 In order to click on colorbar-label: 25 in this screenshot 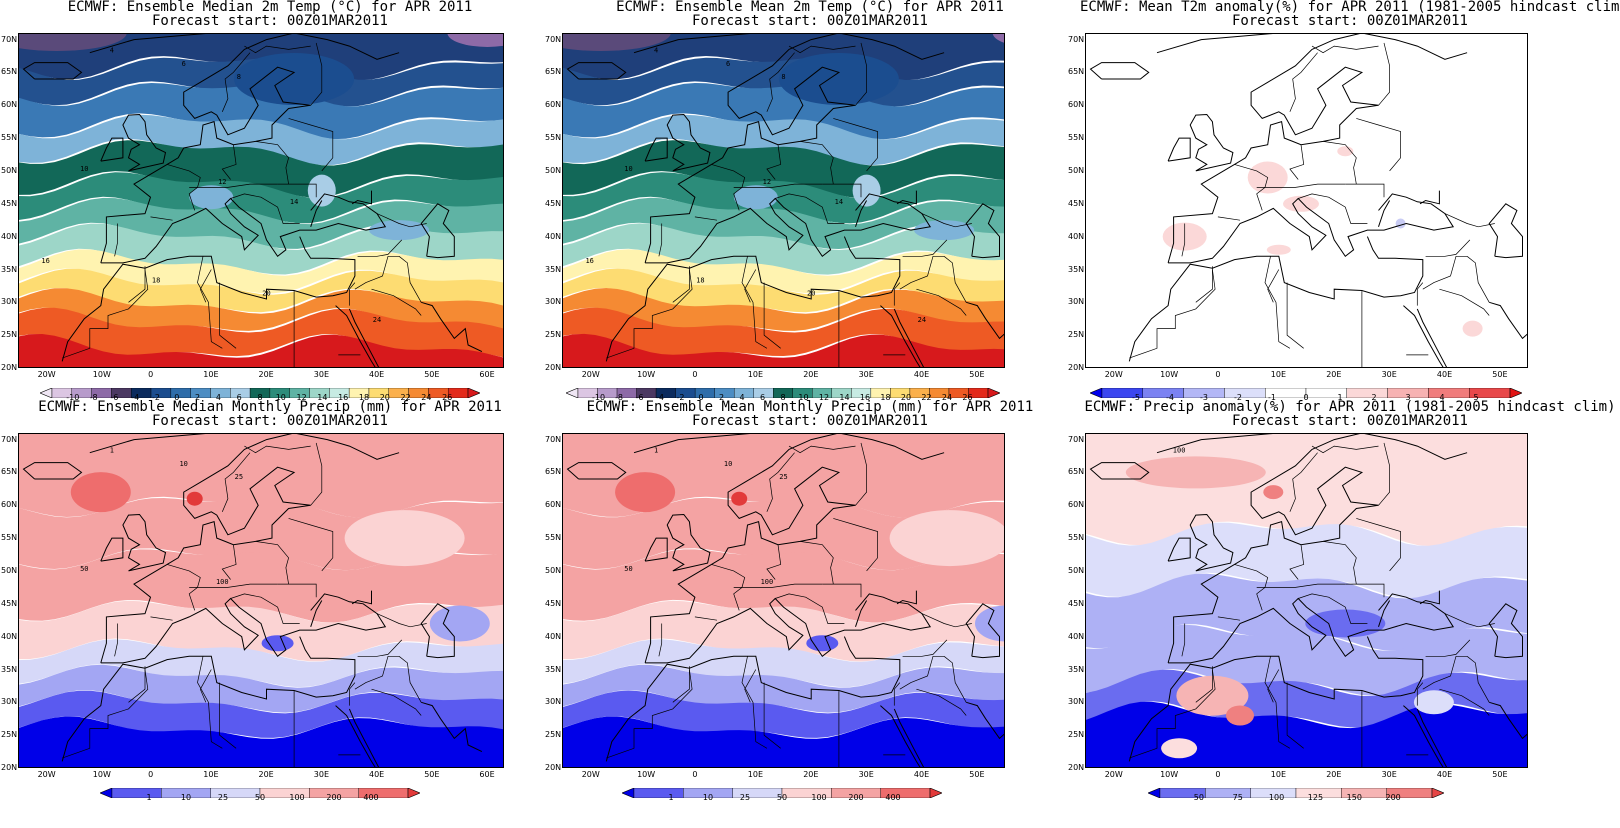, I will do `click(223, 797)`.